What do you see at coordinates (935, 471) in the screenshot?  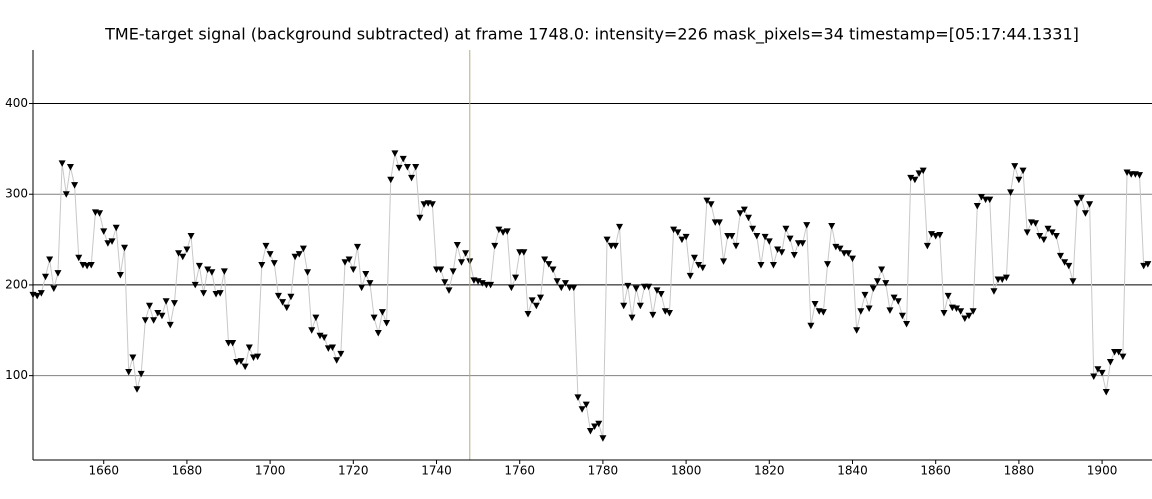 I see `x-tick-label: 1860` at bounding box center [935, 471].